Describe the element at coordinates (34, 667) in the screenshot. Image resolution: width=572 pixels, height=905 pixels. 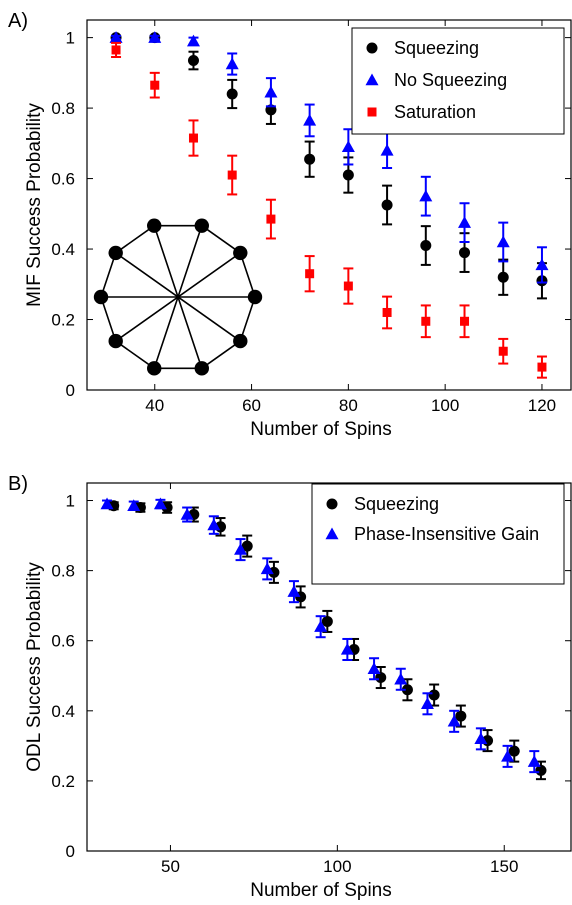
I see `y-axis-label: ODL Success Probability` at that location.